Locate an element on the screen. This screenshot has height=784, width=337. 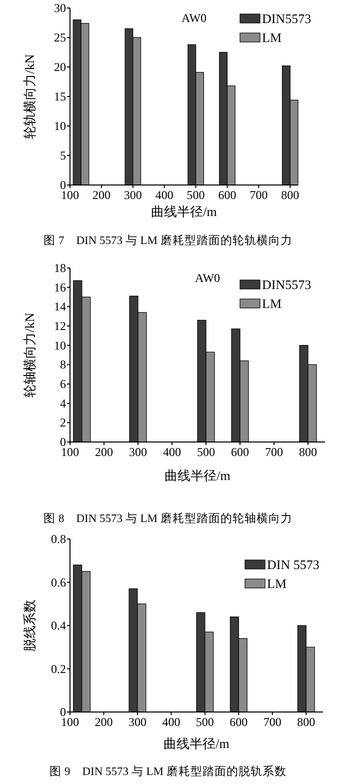
text: 图 7 DIN 5573 与 LM 磨耗型踏面的轮轨横向力 is located at coordinates (168, 240).